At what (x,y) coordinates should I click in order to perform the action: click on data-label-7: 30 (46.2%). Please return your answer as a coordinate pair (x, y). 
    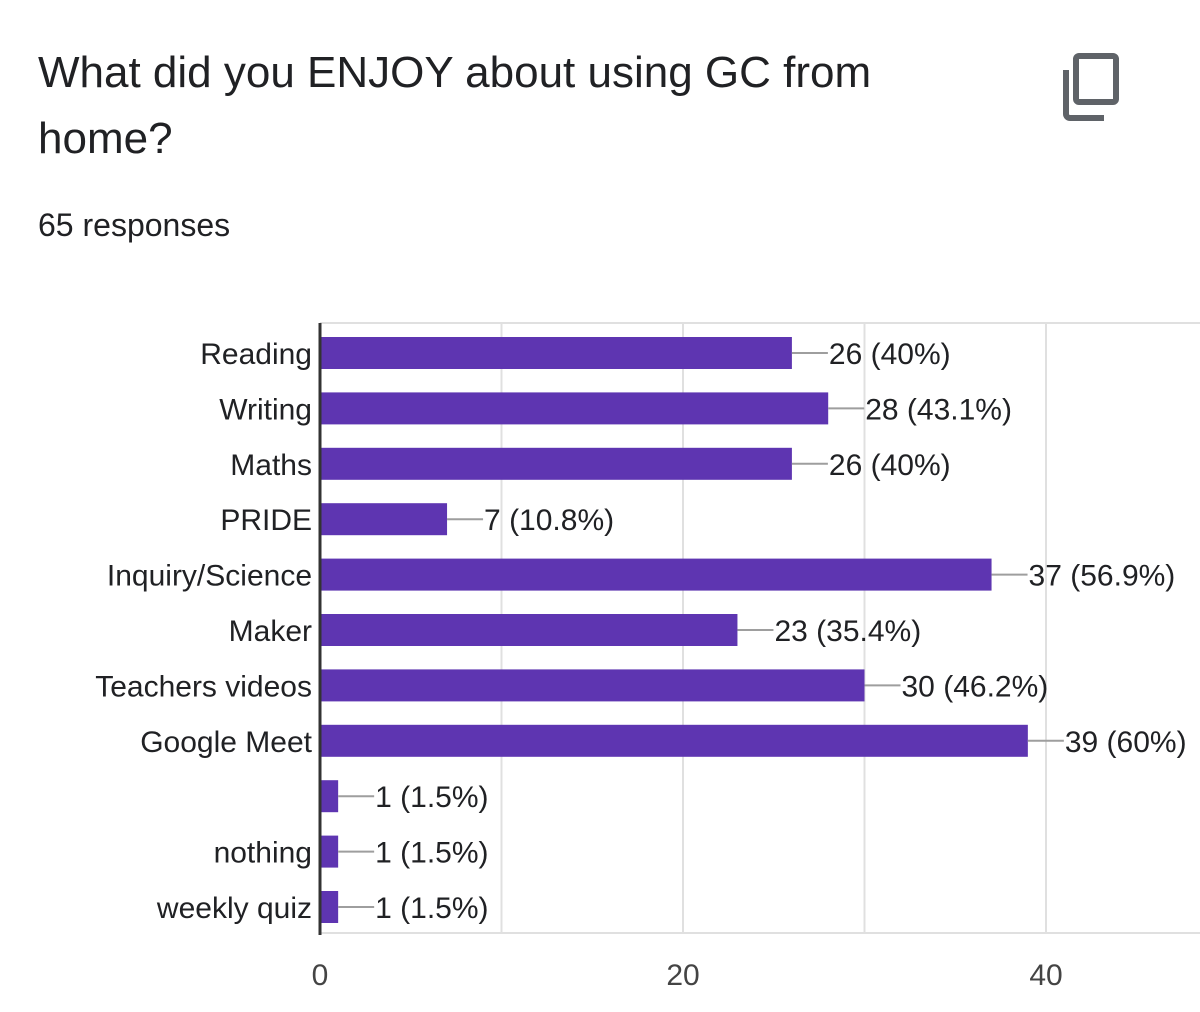
    Looking at the image, I should click on (975, 686).